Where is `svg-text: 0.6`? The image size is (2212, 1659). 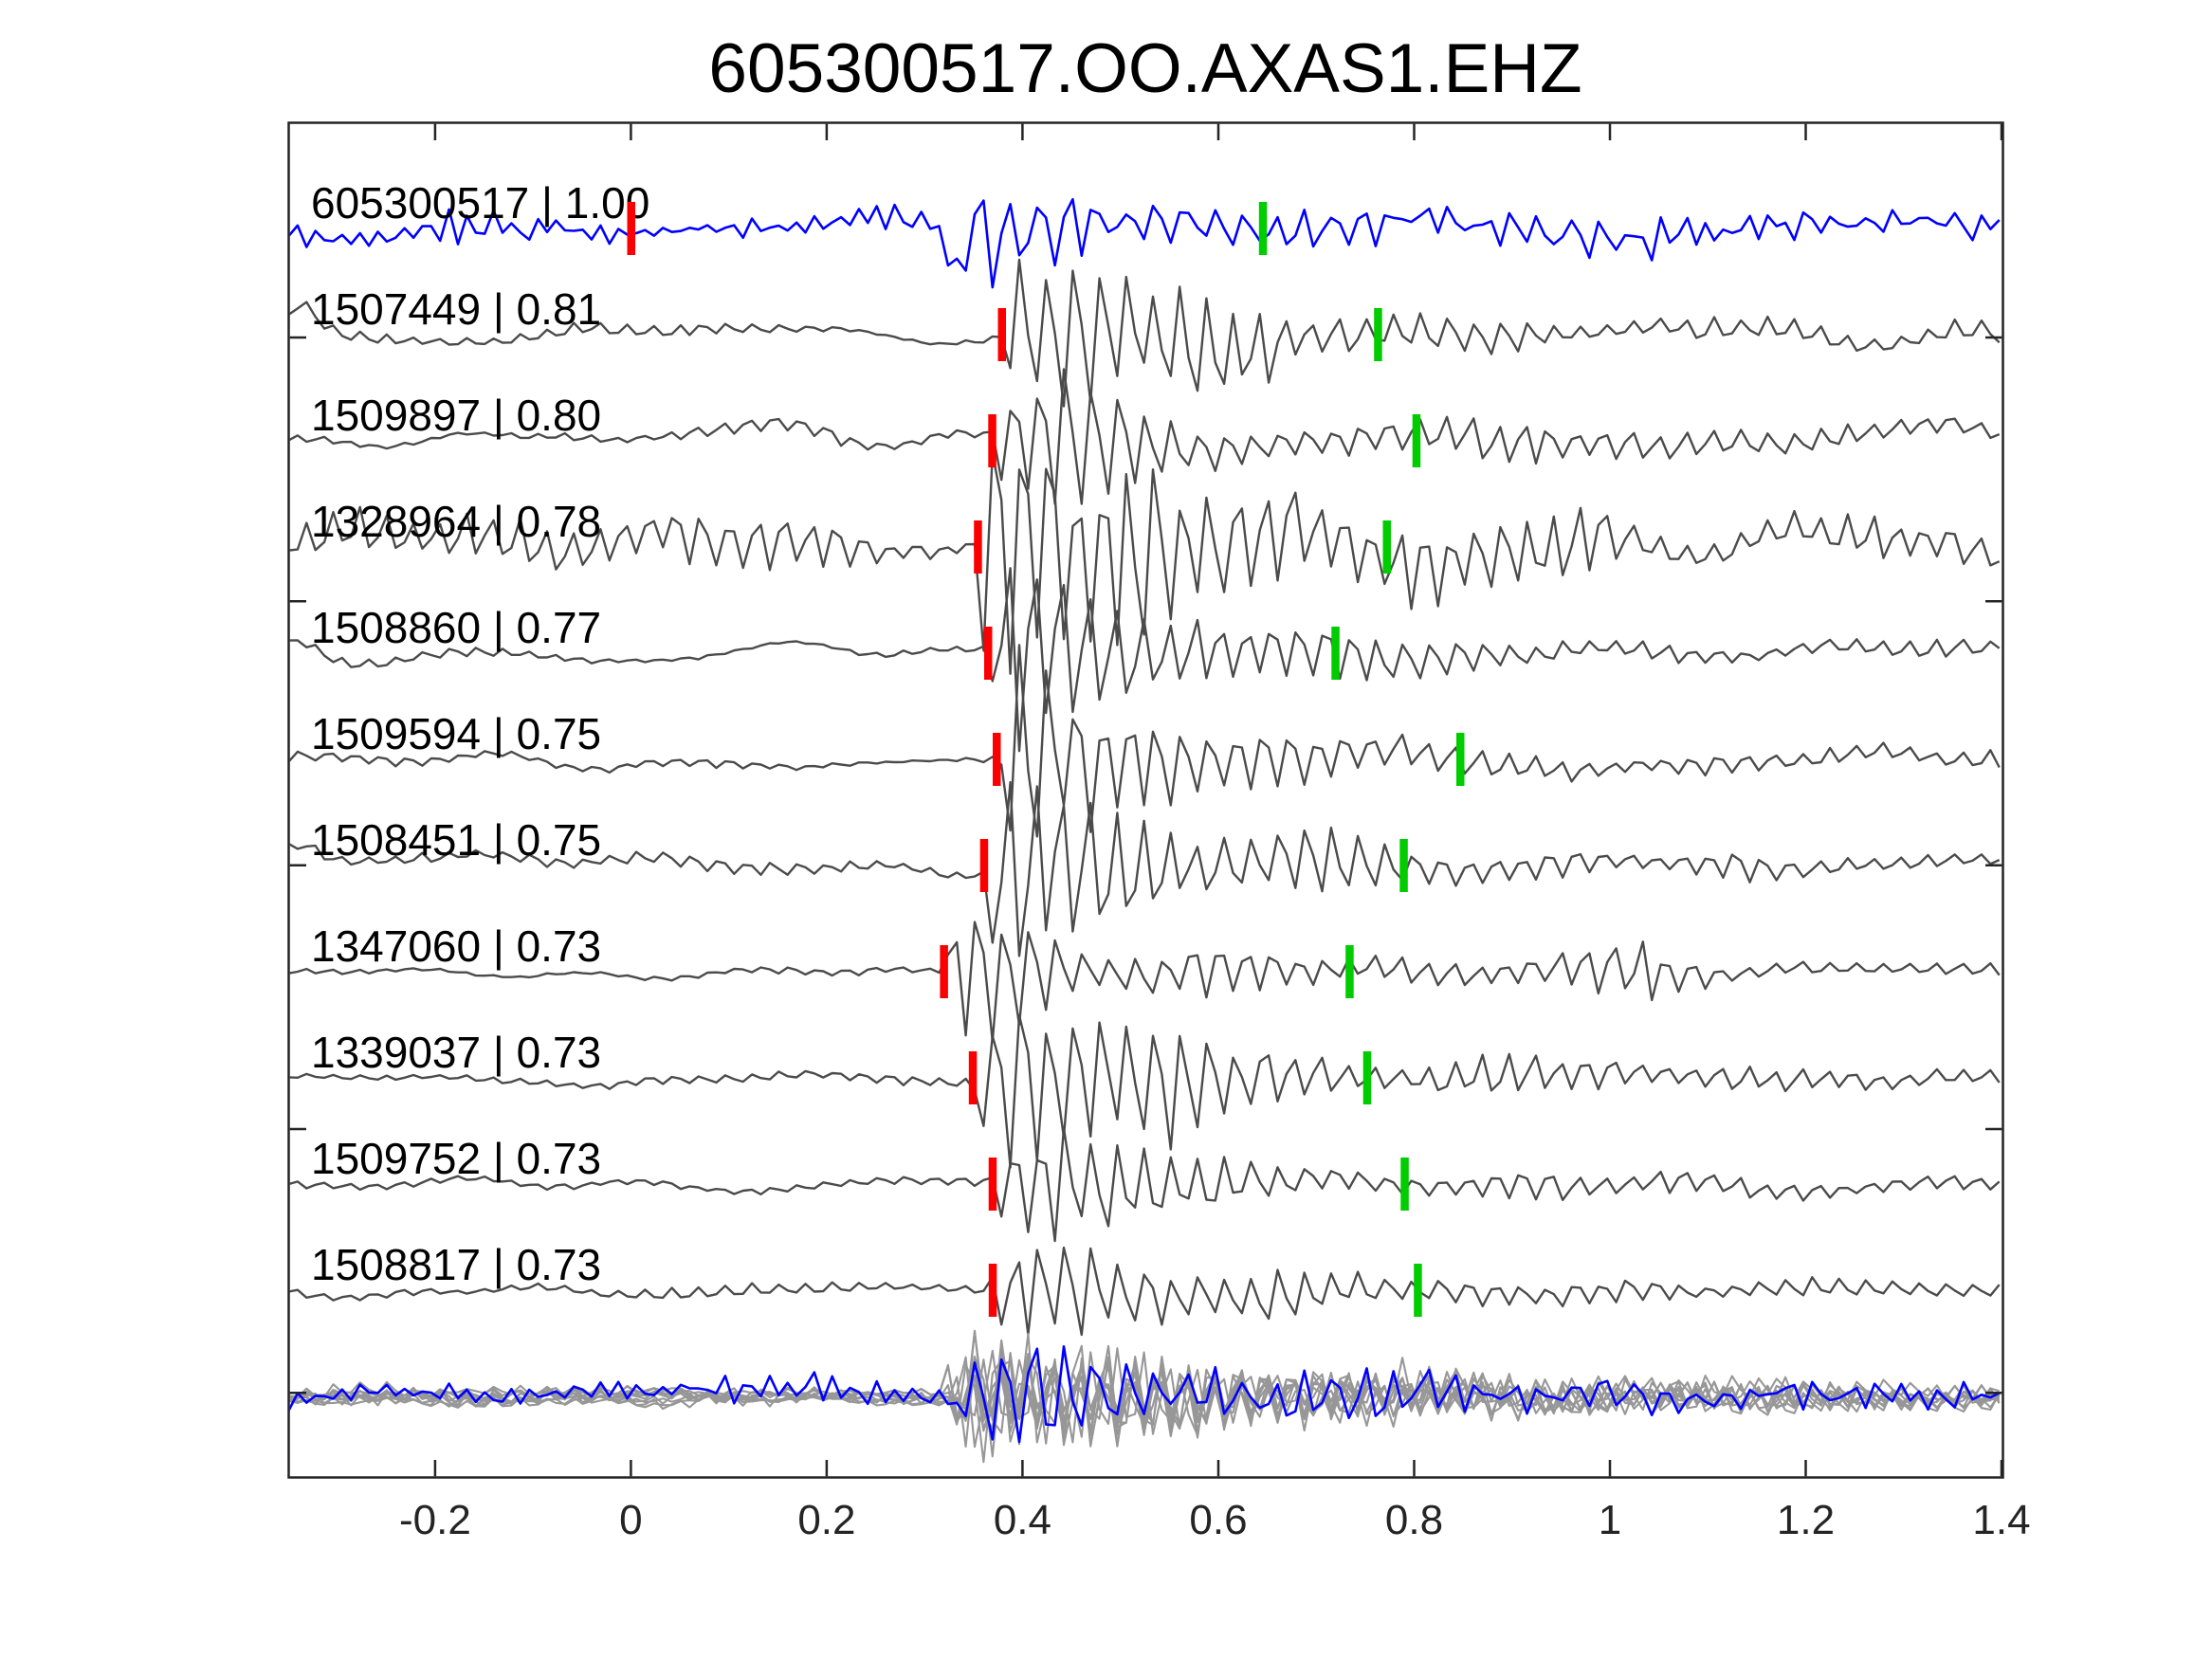
svg-text: 0.6 is located at coordinates (1218, 1520).